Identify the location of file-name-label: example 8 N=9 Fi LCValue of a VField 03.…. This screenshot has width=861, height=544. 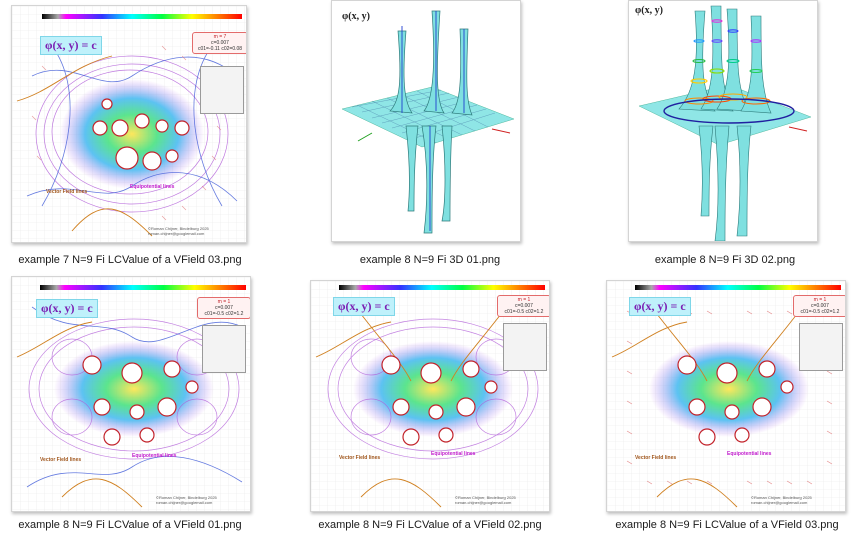
(727, 525).